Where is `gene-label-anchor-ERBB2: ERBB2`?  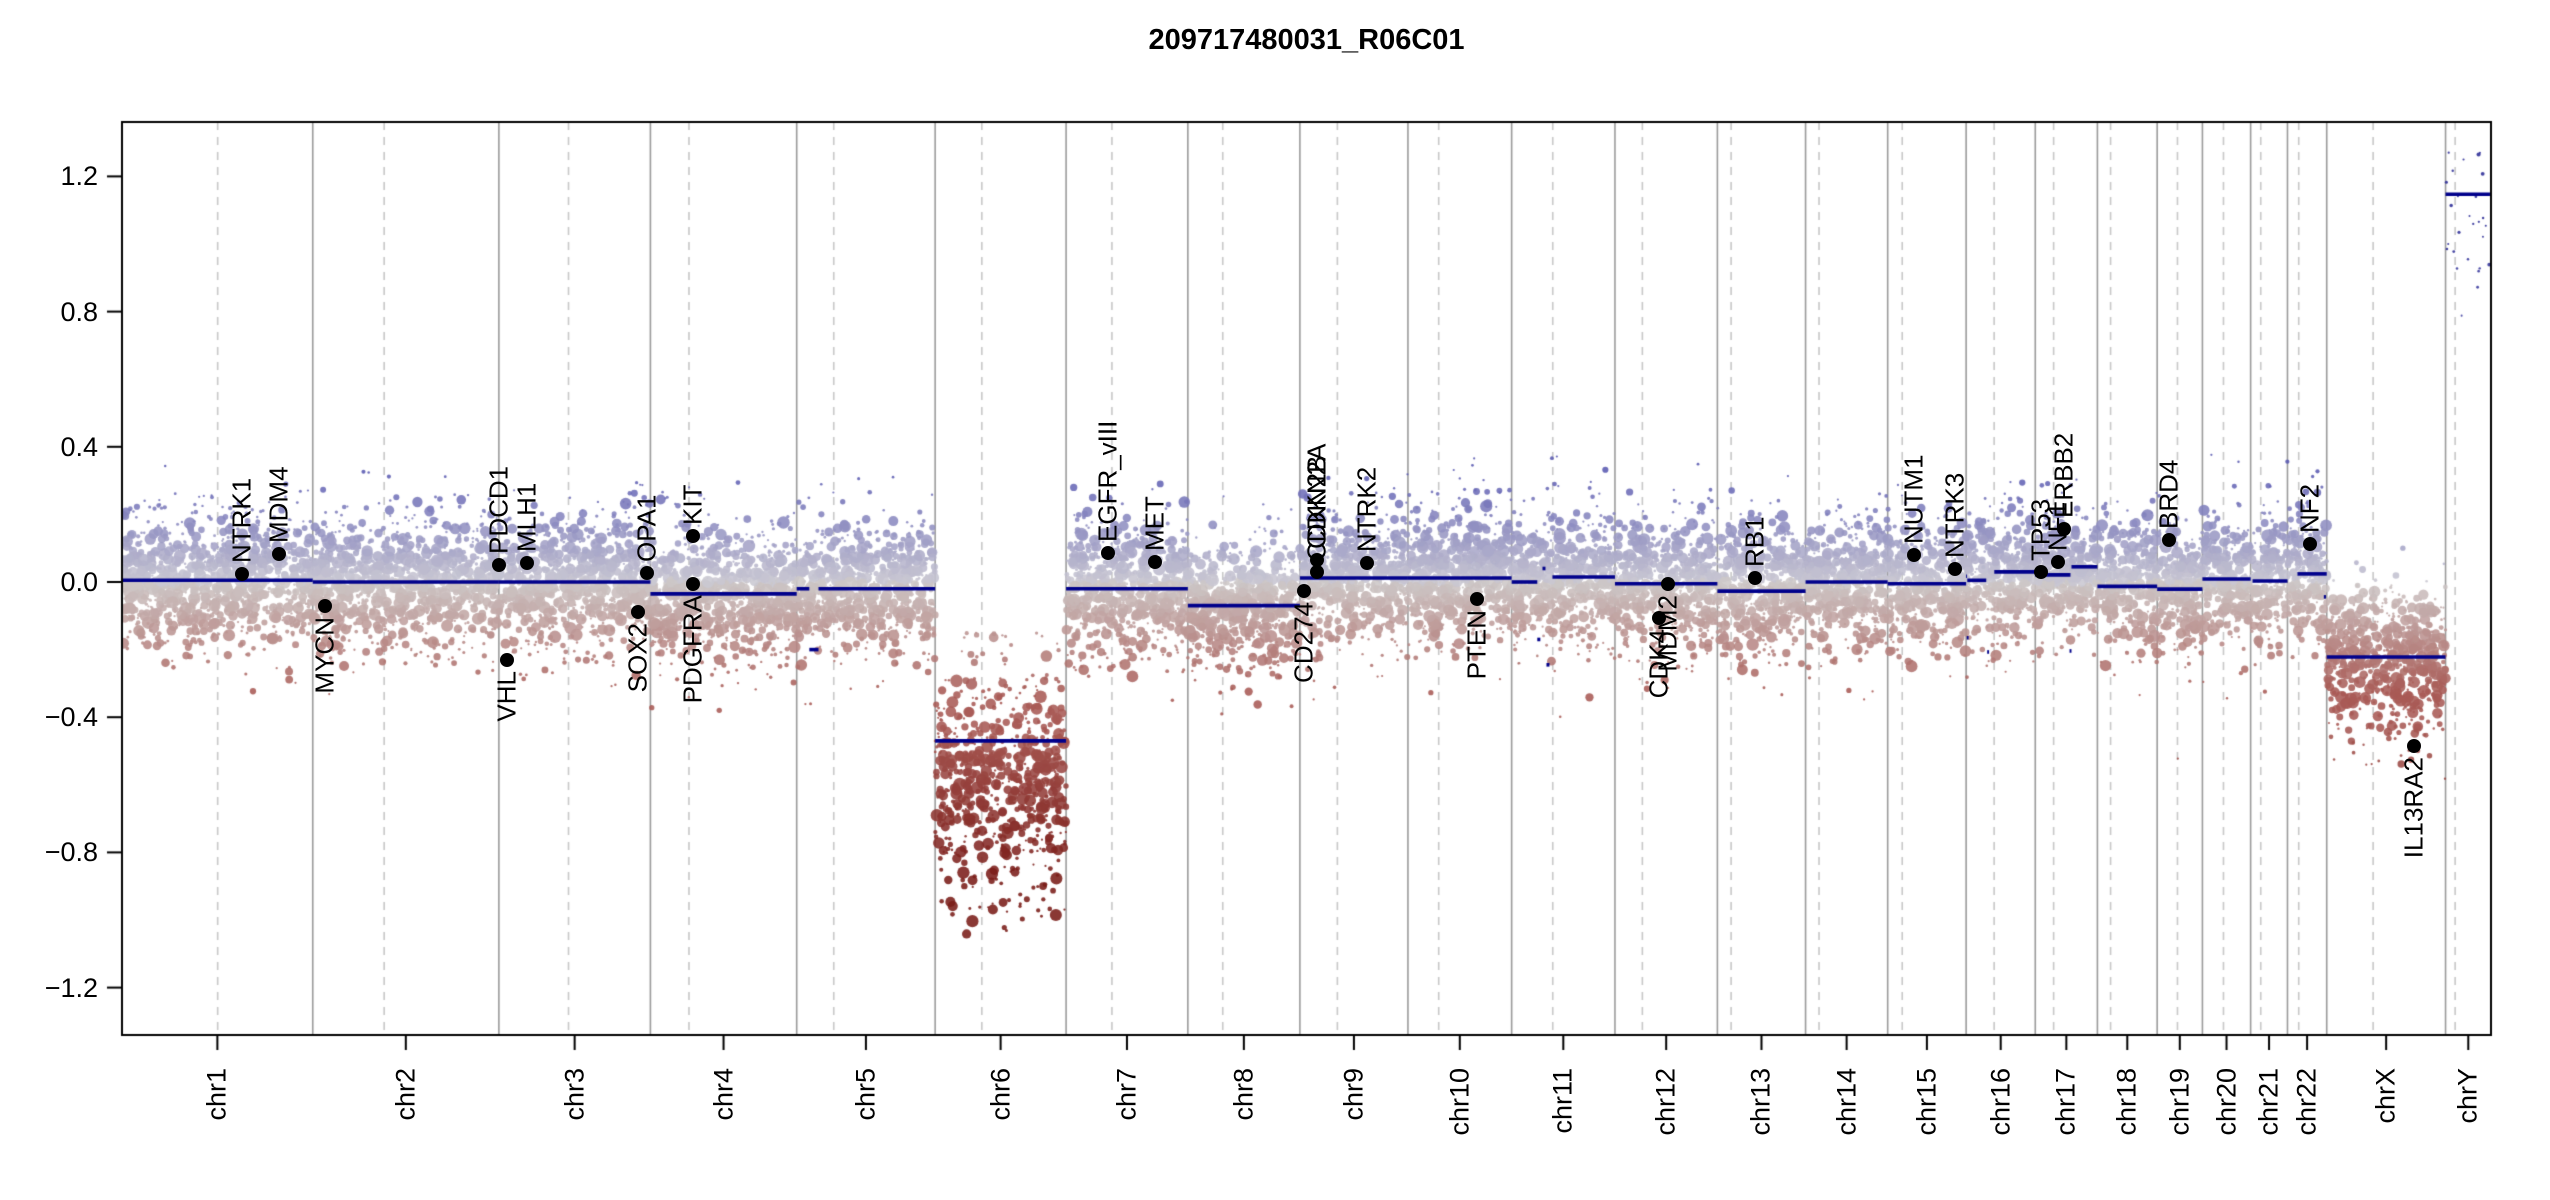
gene-label-anchor-ERBB2: ERBB2 is located at coordinates (2064, 475).